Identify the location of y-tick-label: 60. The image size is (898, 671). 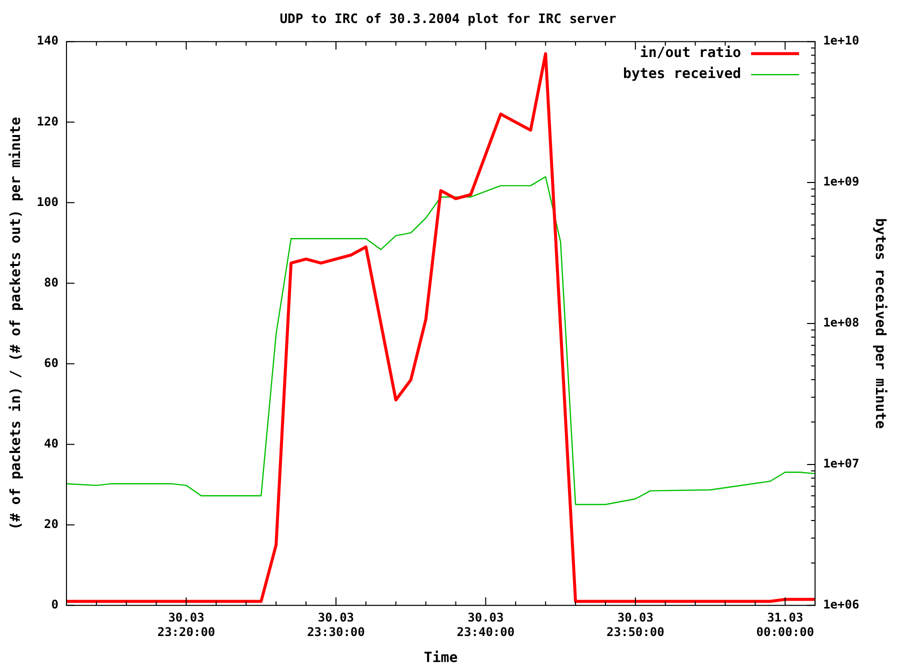
(51, 363).